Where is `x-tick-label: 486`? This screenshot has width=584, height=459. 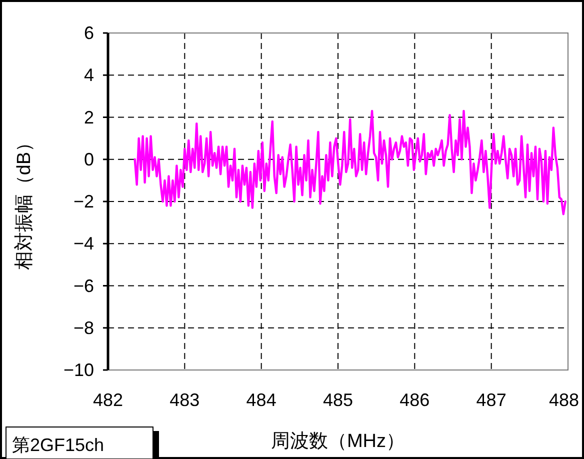 x-tick-label: 486 is located at coordinates (415, 400).